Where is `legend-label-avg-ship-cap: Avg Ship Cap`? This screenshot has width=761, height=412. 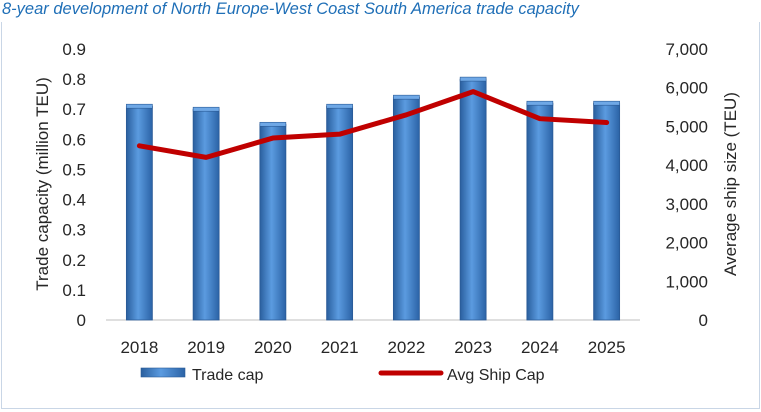 legend-label-avg-ship-cap: Avg Ship Cap is located at coordinates (496, 375).